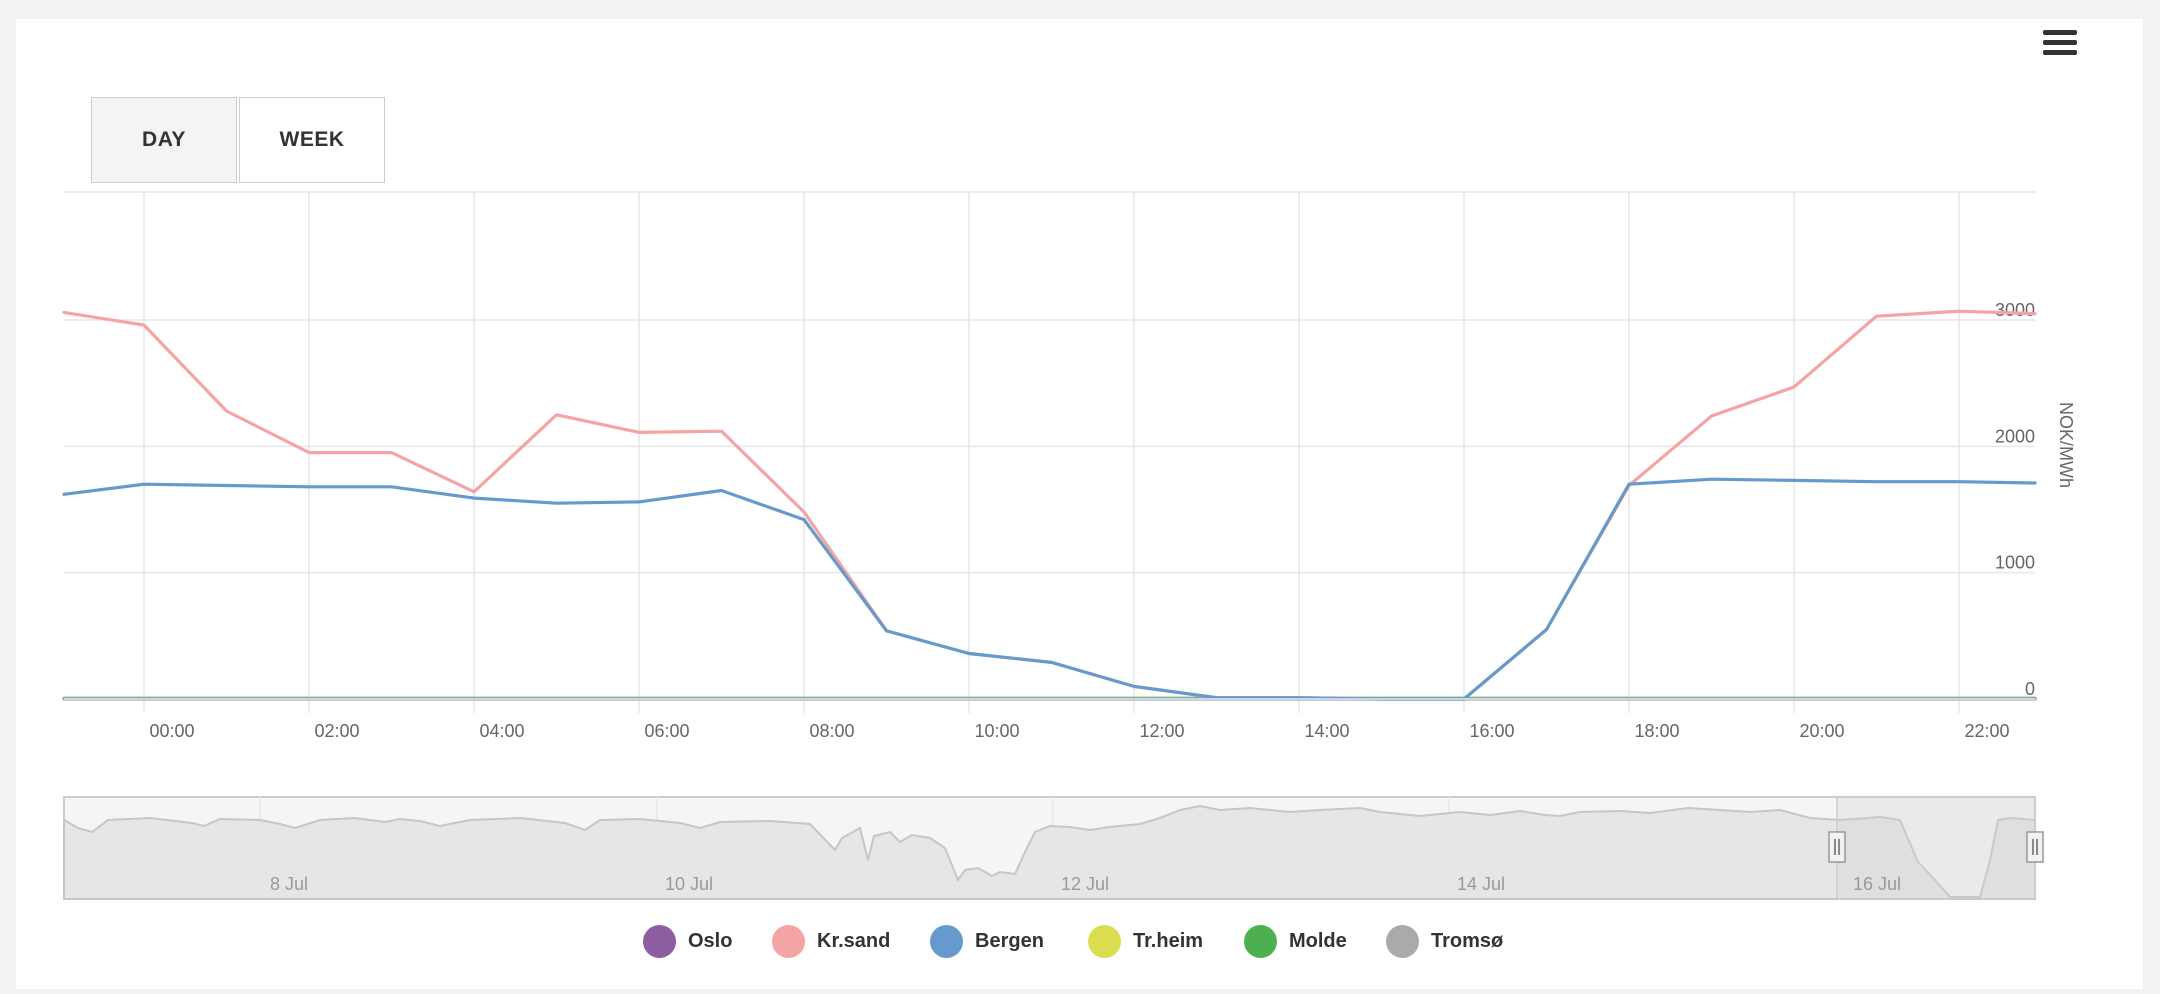 This screenshot has height=994, width=2160. I want to click on navigator: 8 Jul 10 Jul 12 Jul 14 Jul 16 Jul, so click(1053, 848).